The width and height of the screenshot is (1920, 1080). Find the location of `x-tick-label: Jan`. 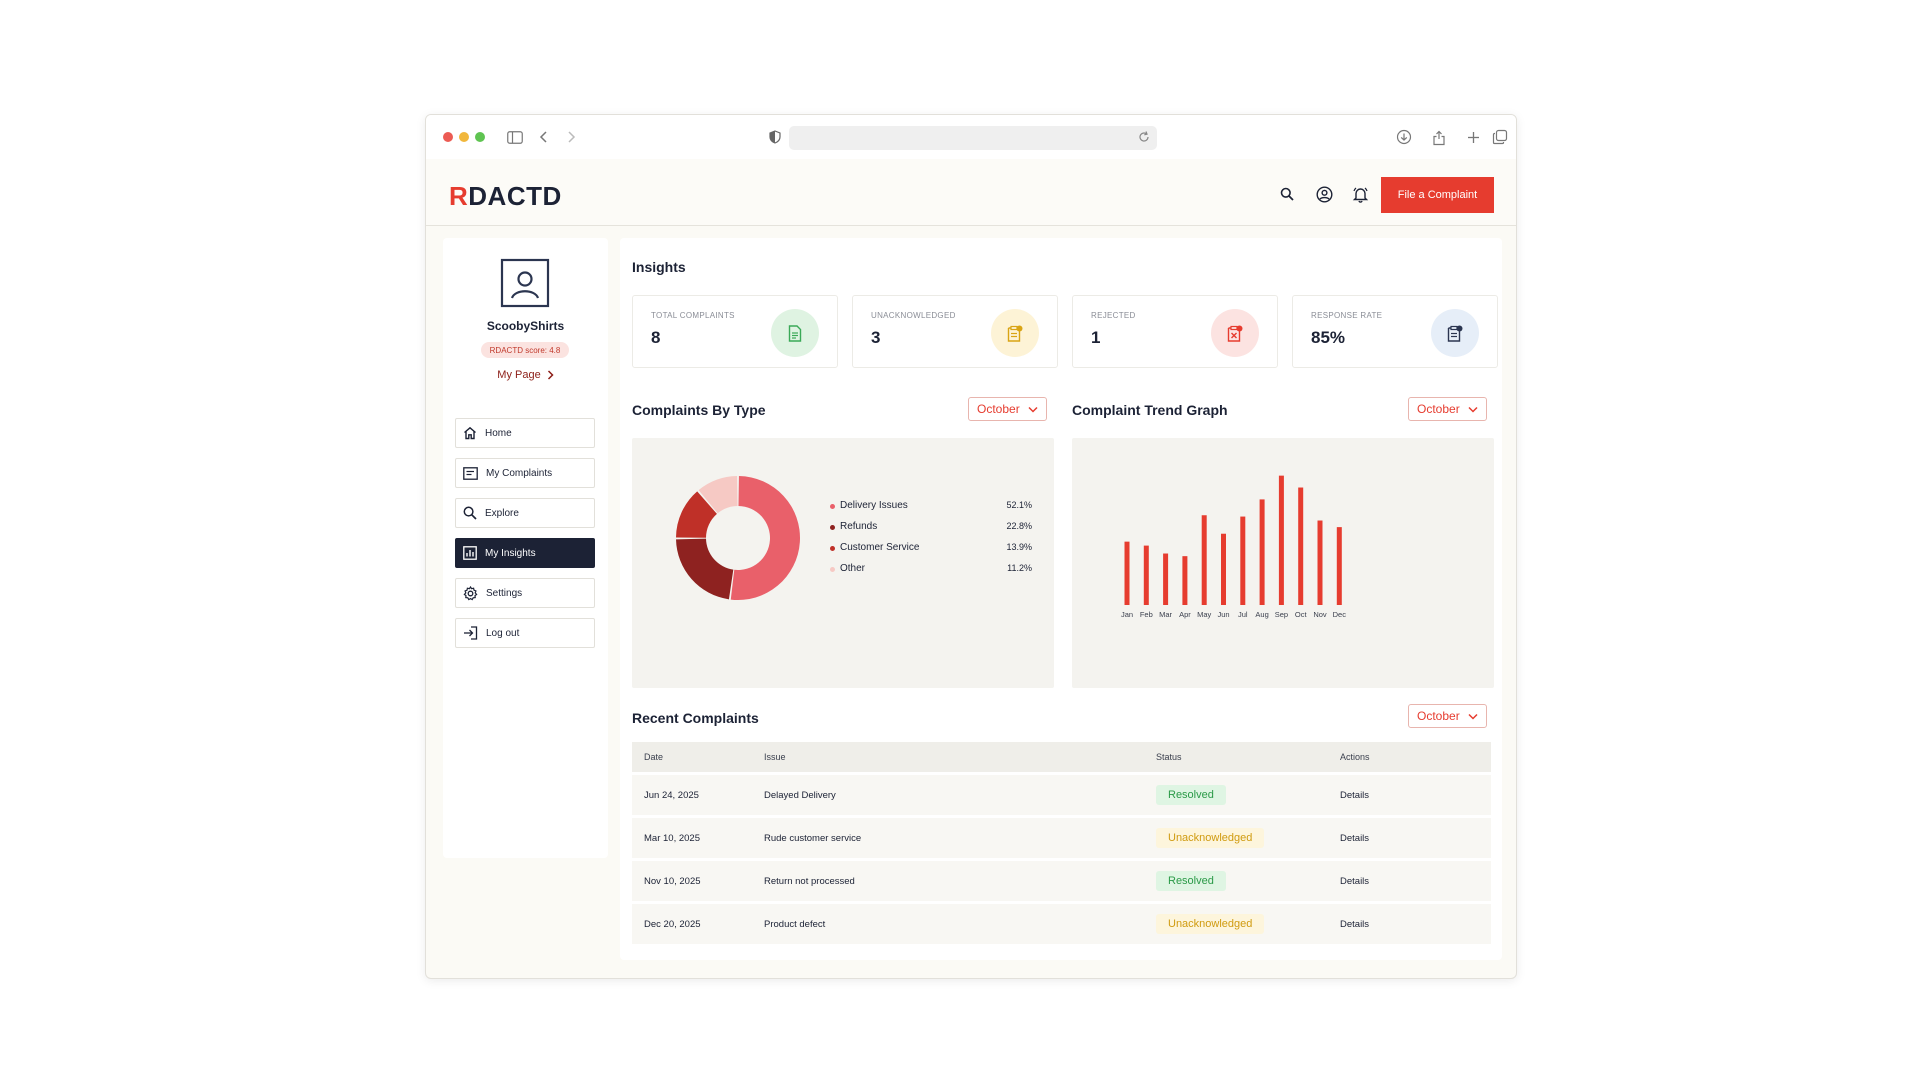

x-tick-label: Jan is located at coordinates (1127, 614).